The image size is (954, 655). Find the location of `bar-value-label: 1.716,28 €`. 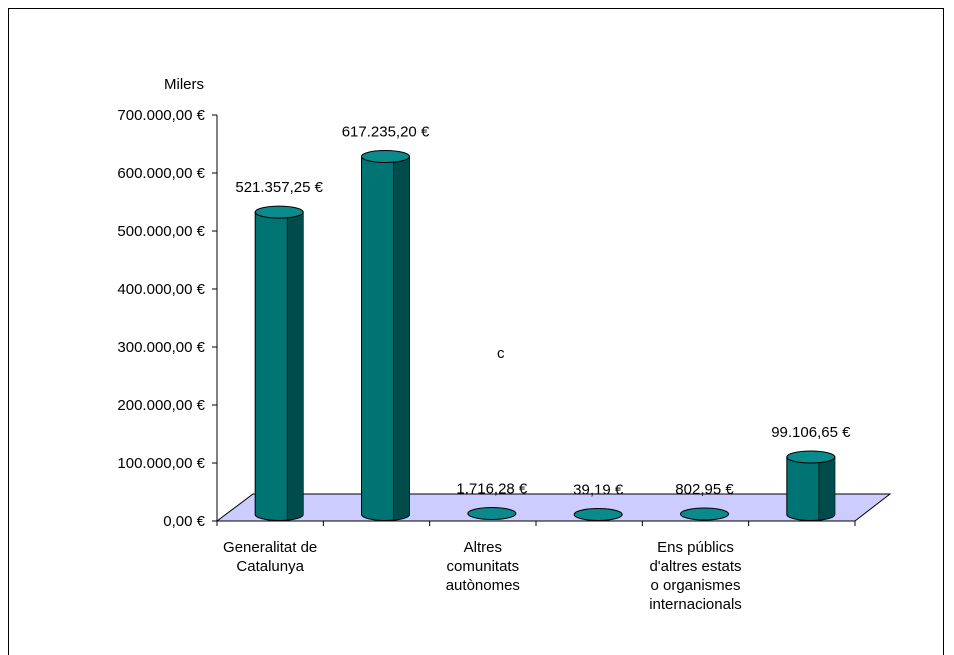

bar-value-label: 1.716,28 € is located at coordinates (492, 489).